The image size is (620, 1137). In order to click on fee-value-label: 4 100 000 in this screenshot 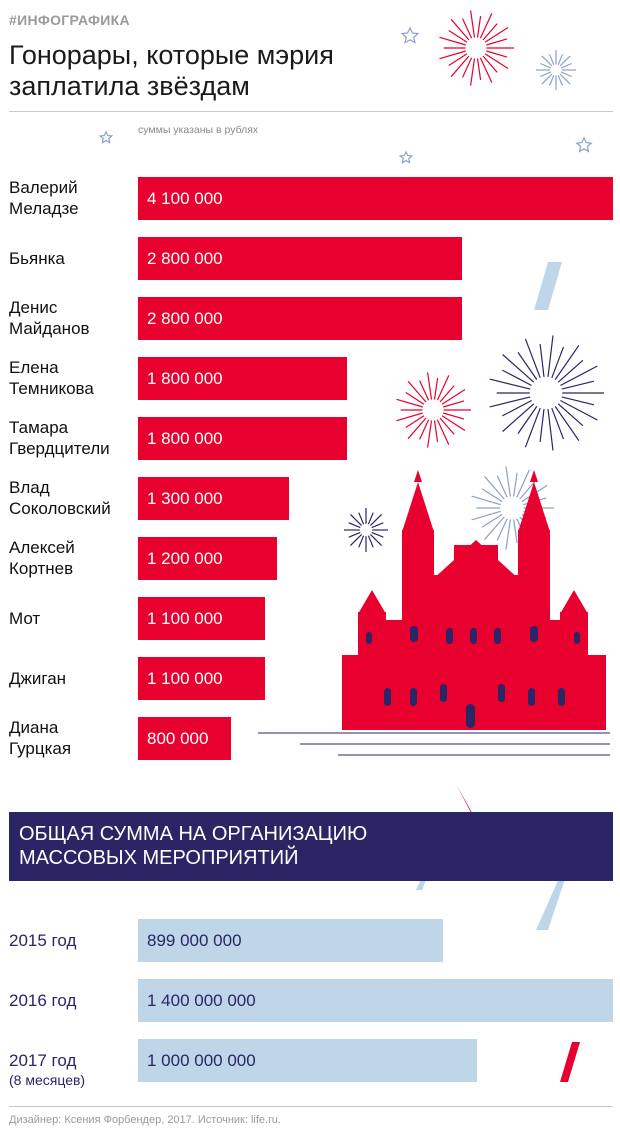, I will do `click(185, 198)`.